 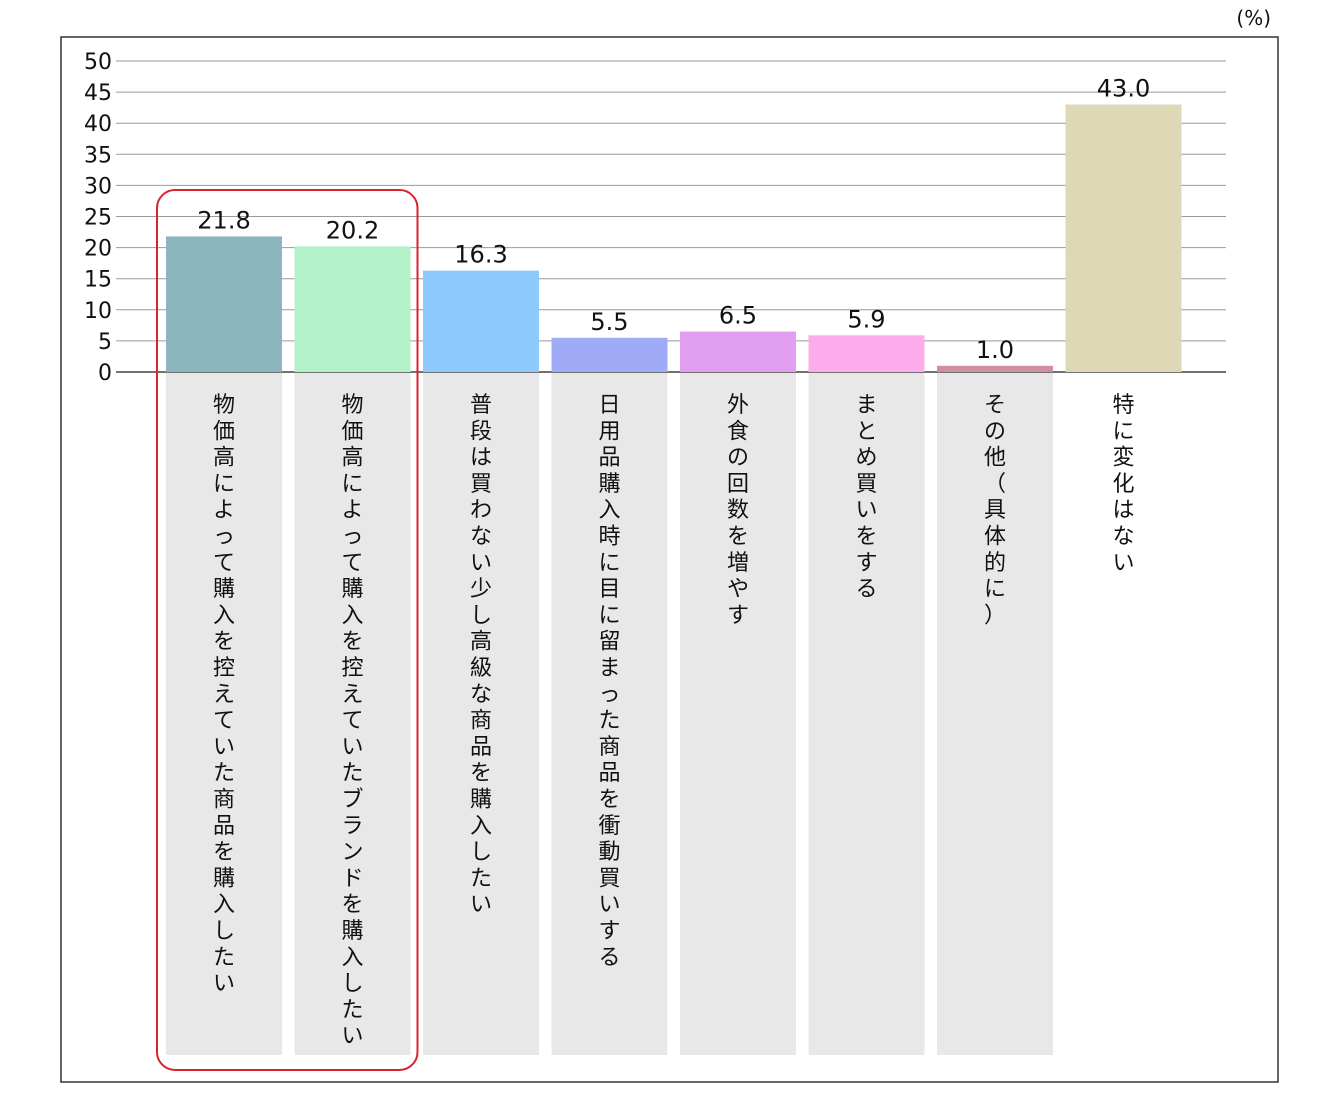 I want to click on value-label: 5.5, so click(x=609, y=322).